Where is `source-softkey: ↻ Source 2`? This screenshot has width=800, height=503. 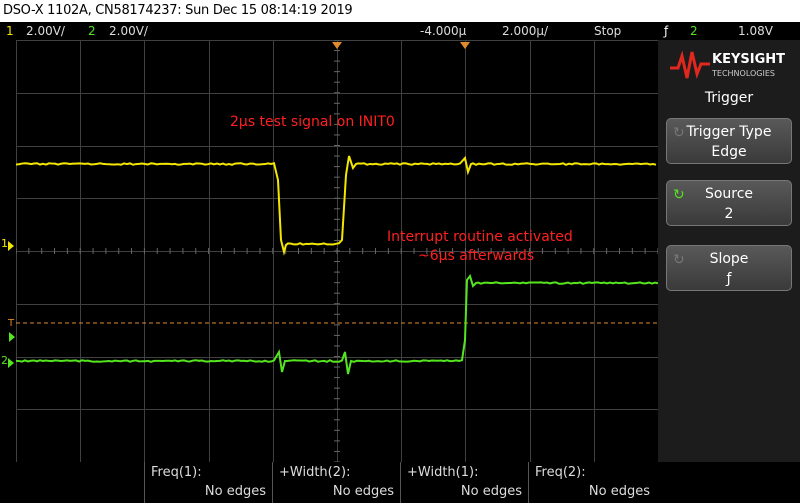
source-softkey: ↻ Source 2 is located at coordinates (729, 203).